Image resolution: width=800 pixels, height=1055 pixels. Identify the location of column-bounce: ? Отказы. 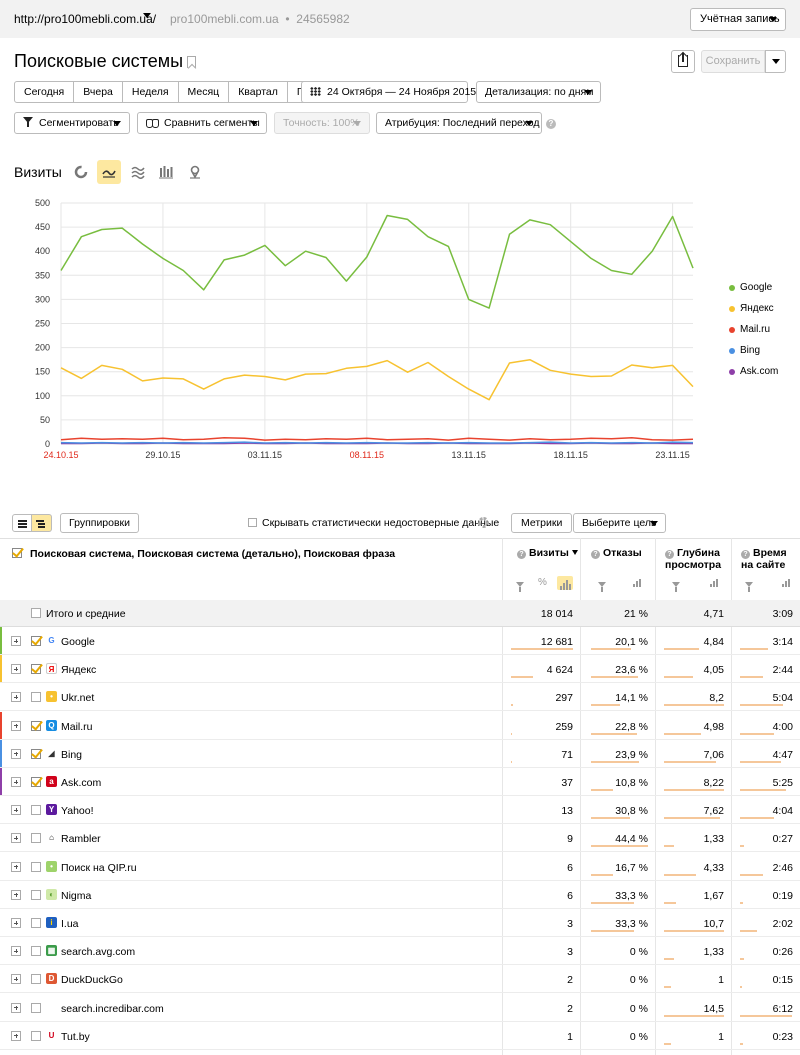
(616, 553).